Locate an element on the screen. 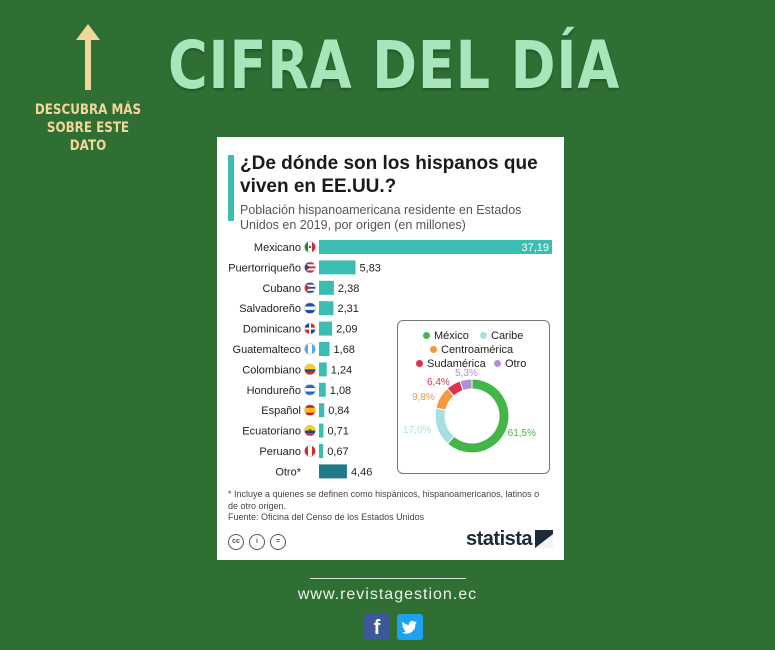 The image size is (775, 650). attribution-icon: i is located at coordinates (257, 542).